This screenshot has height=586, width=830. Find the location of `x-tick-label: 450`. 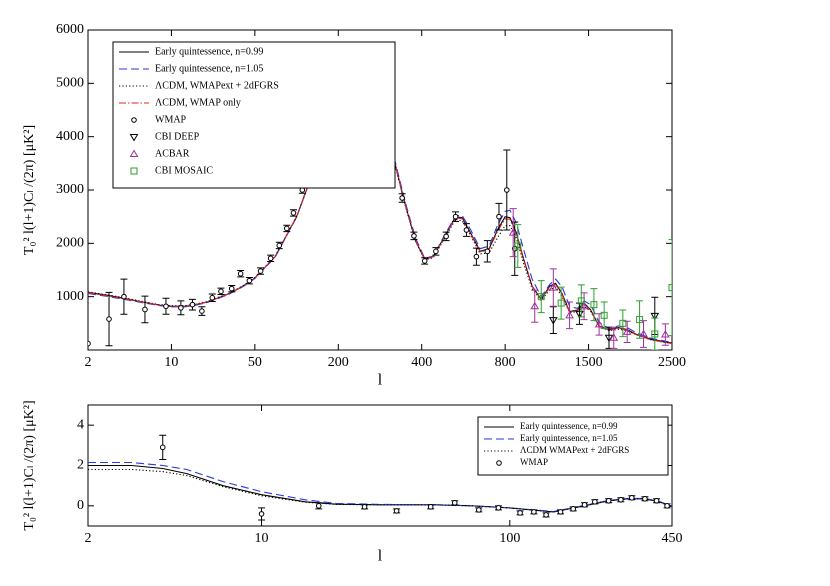

x-tick-label: 450 is located at coordinates (672, 538).